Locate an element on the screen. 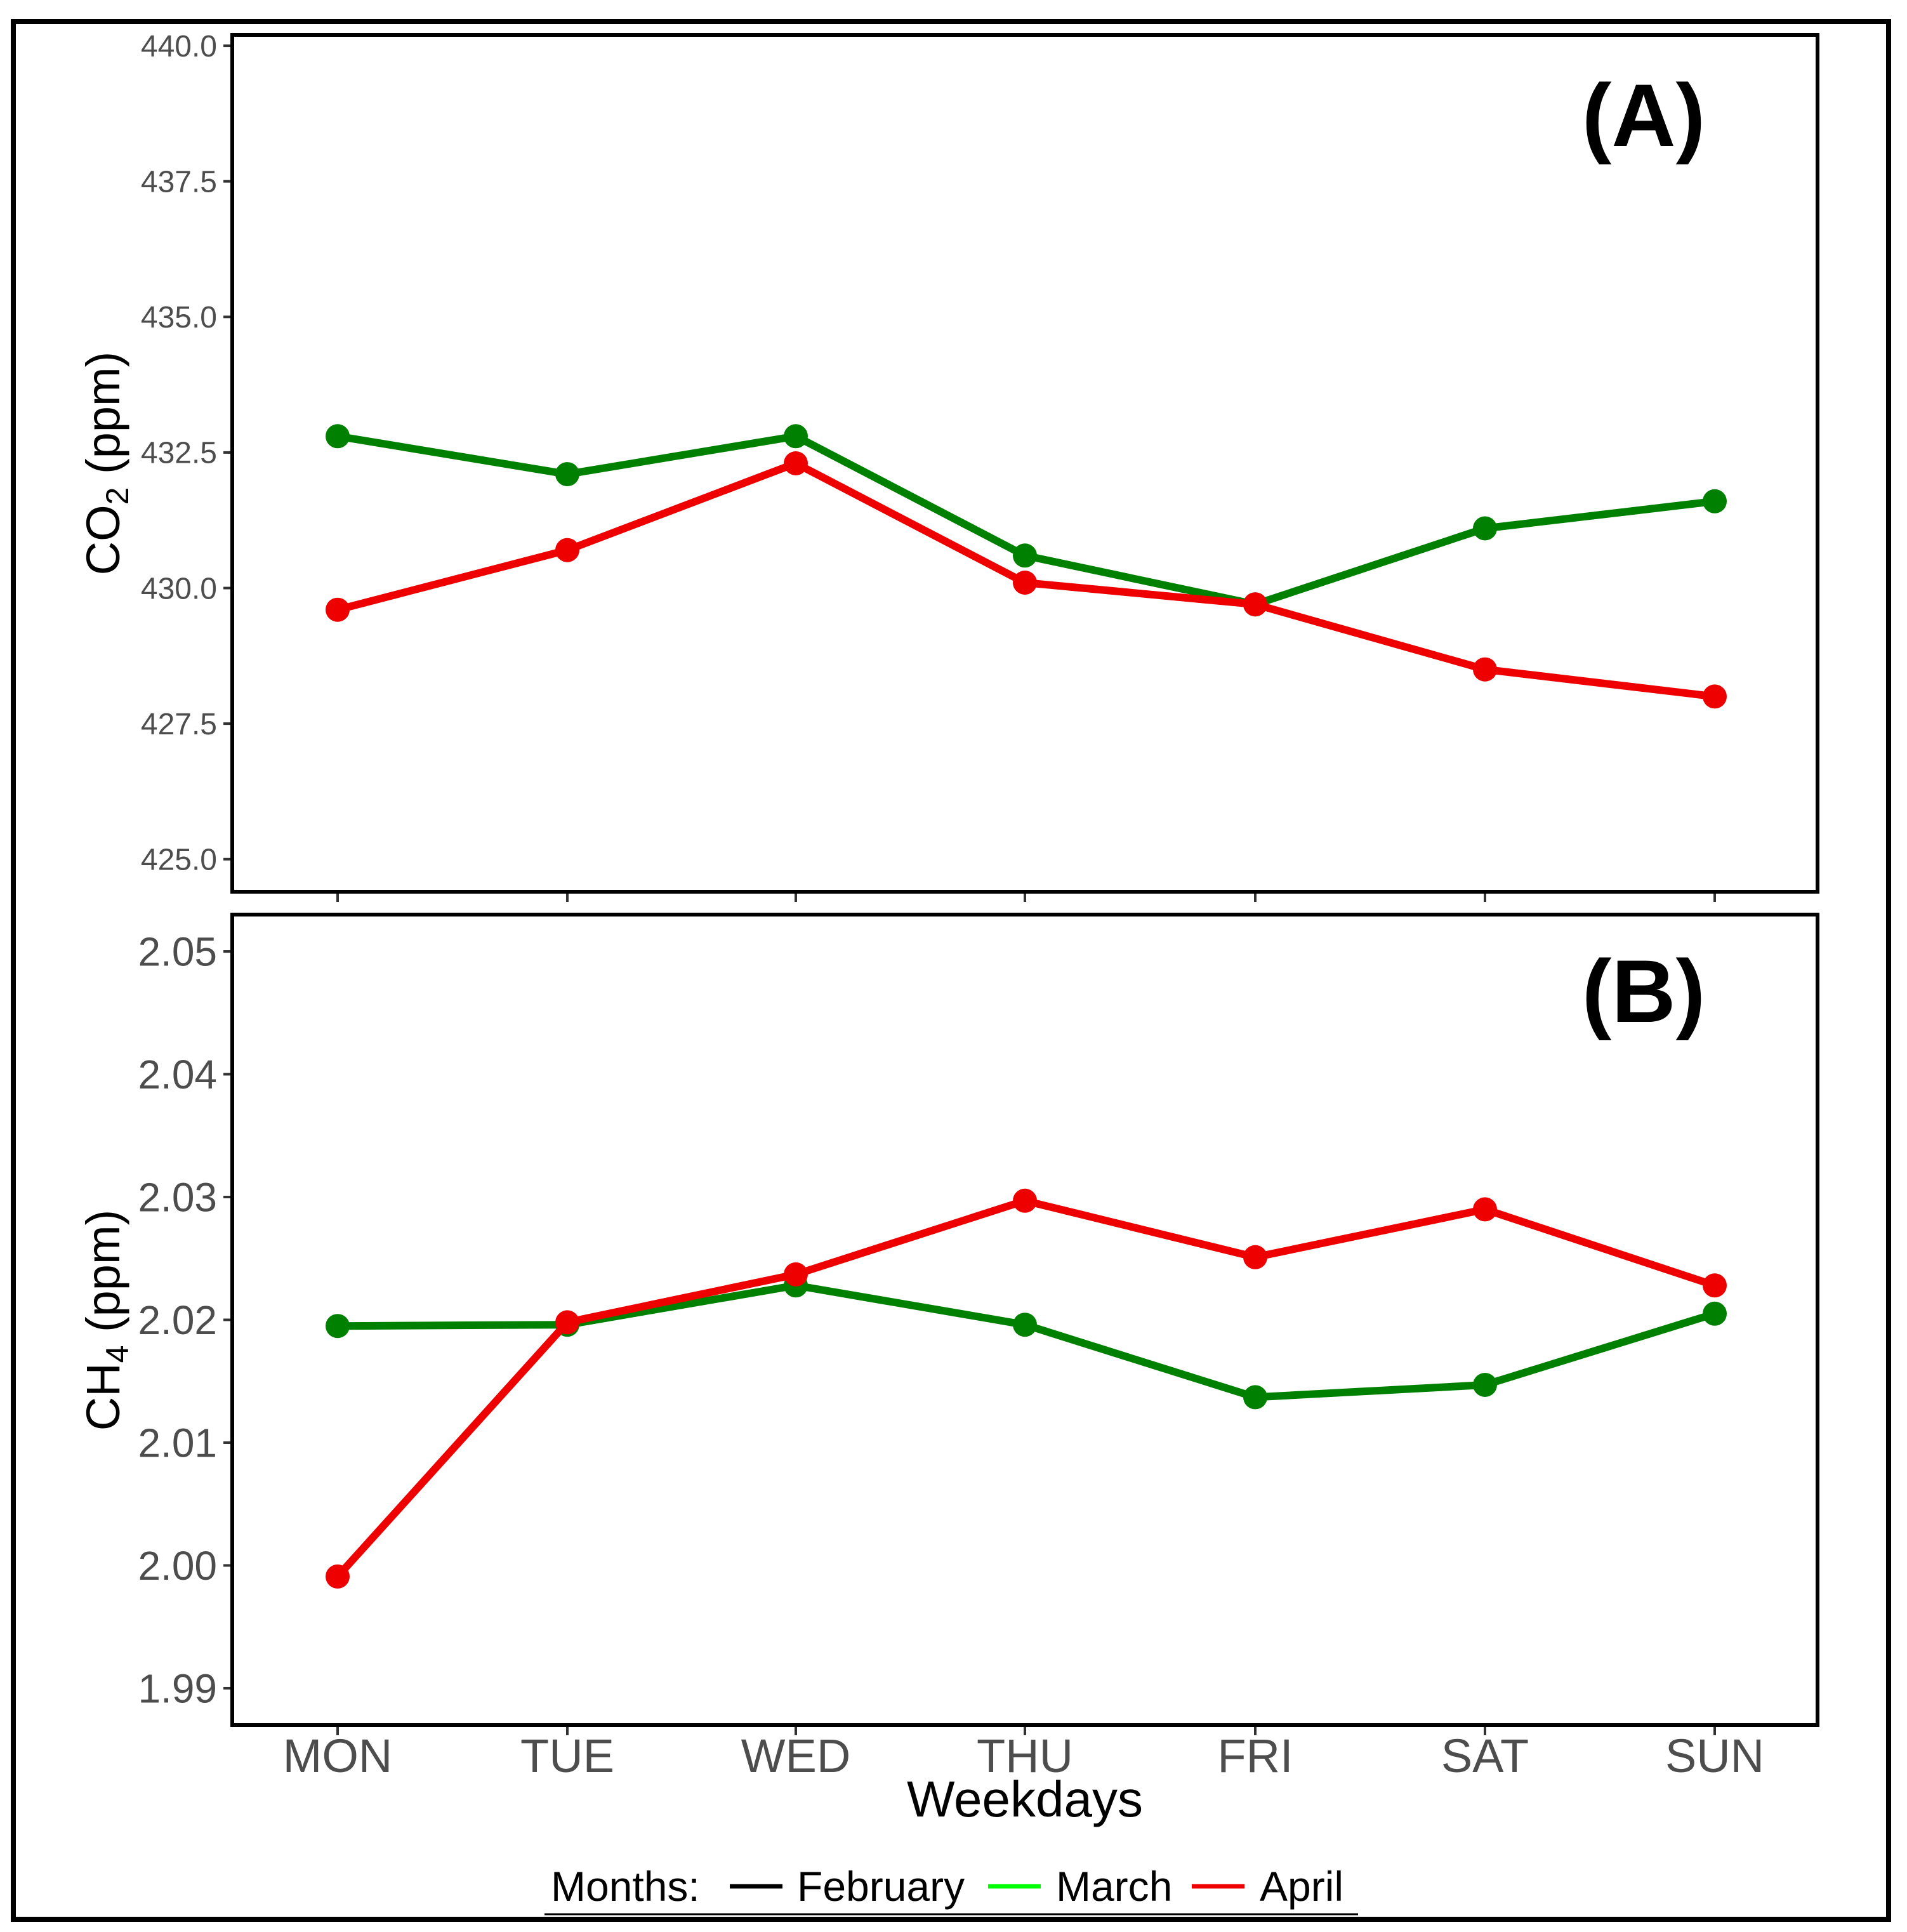 Image resolution: width=1907 pixels, height=1932 pixels. panel-b-y-tick-label: 1.99 is located at coordinates (177, 1688).